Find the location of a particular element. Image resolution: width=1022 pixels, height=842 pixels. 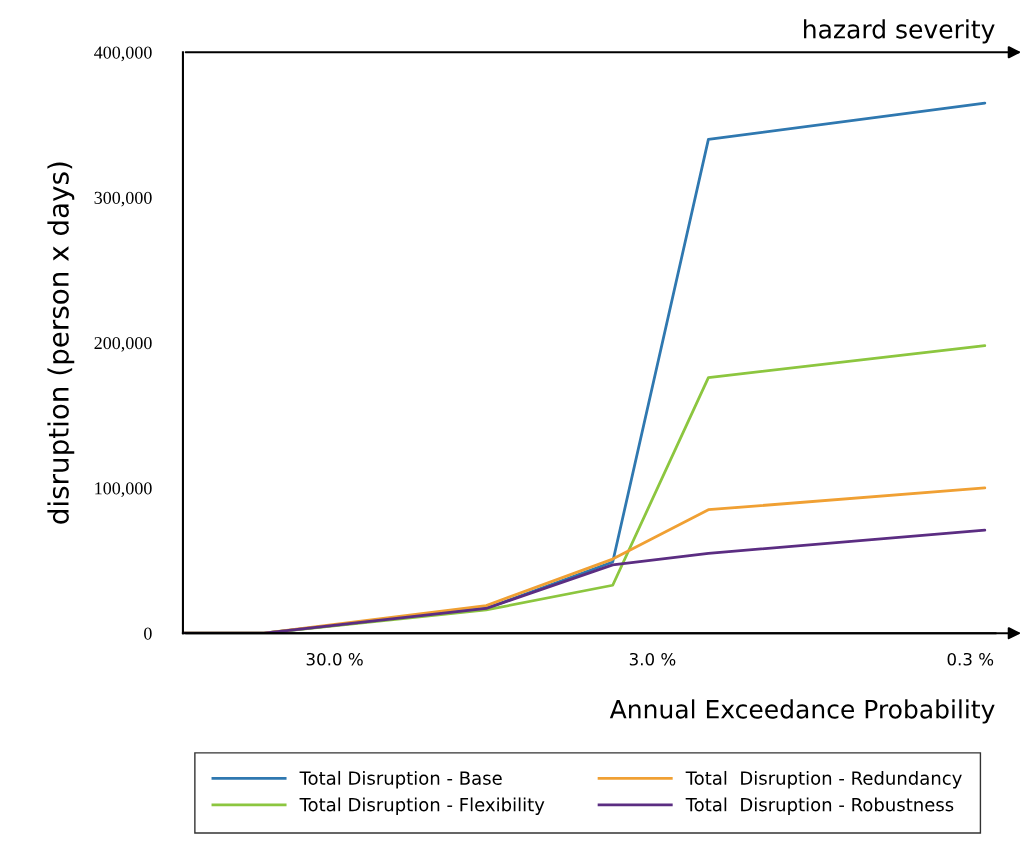

x-tick-label: 0.3 % is located at coordinates (970, 659).